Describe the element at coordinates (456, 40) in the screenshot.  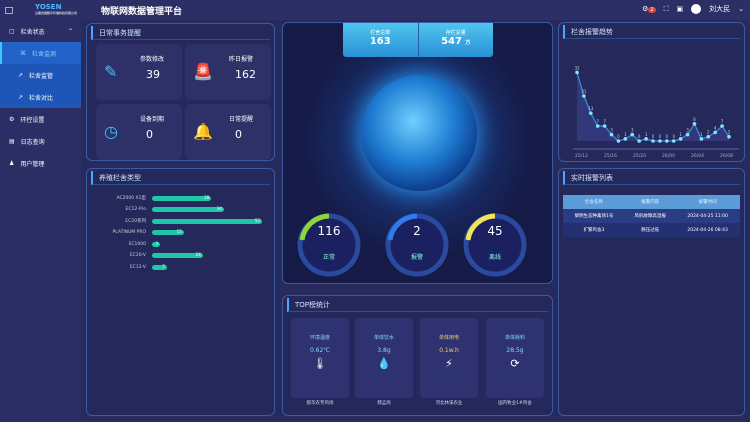
I see `stock-total: 存栏总量 547 万` at that location.